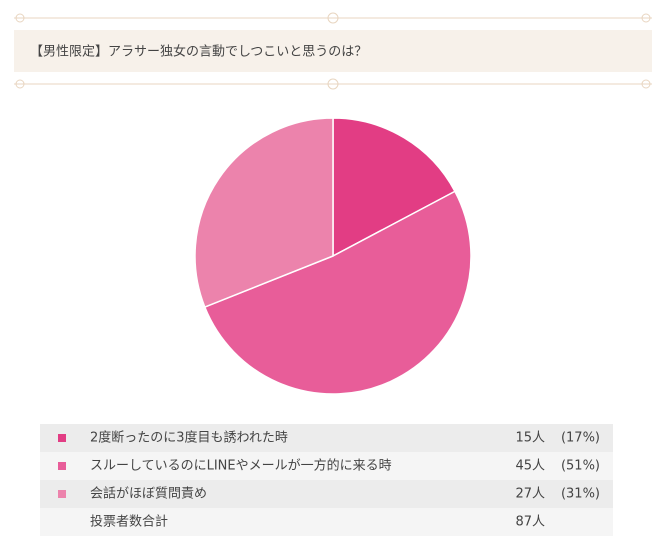  Describe the element at coordinates (148, 494) in the screenshot. I see `legend-label: 会話がほぼ質問責め` at that location.